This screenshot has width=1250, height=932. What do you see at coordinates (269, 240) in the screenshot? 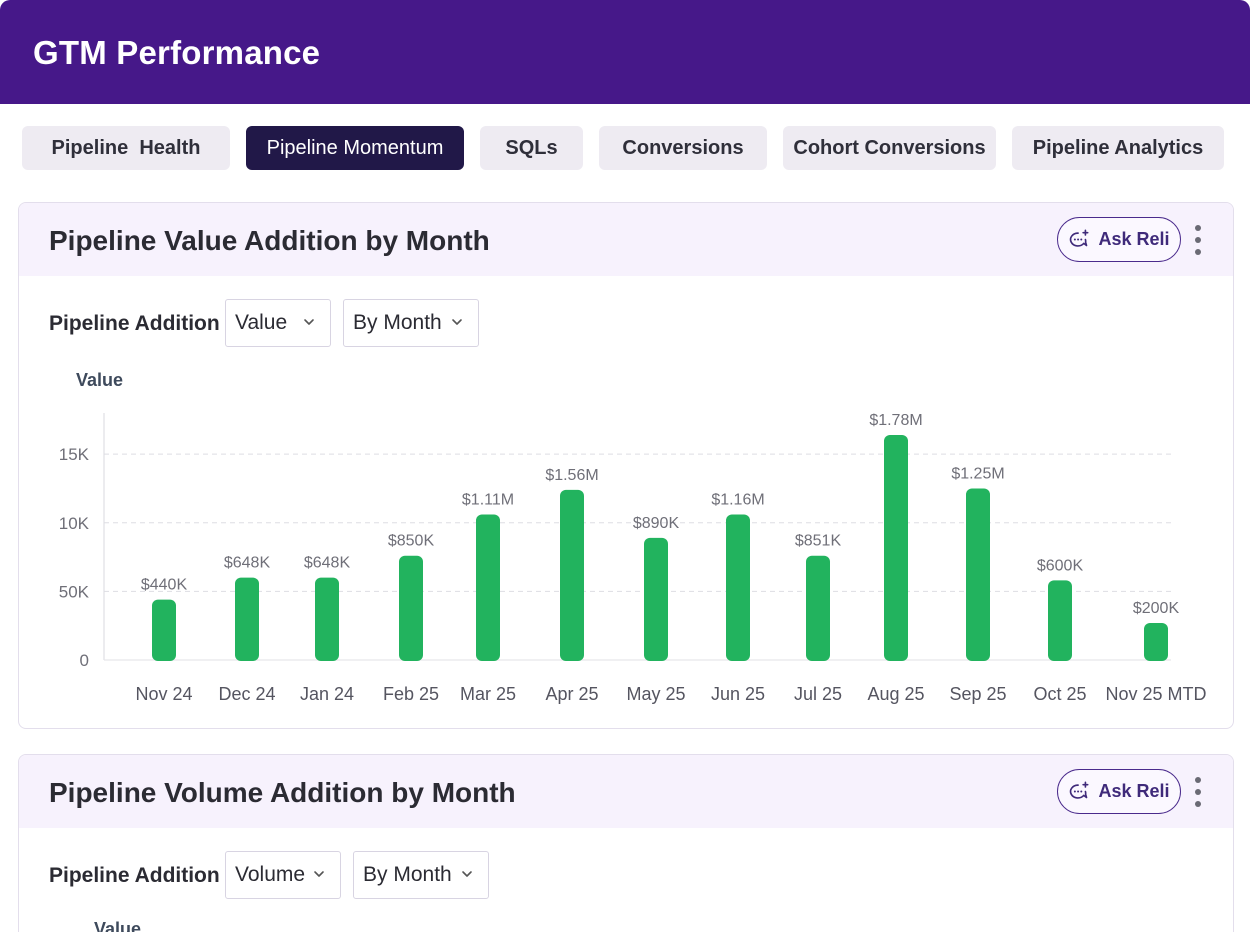
I see `card-title: Pipeline Value Addition by Month` at bounding box center [269, 240].